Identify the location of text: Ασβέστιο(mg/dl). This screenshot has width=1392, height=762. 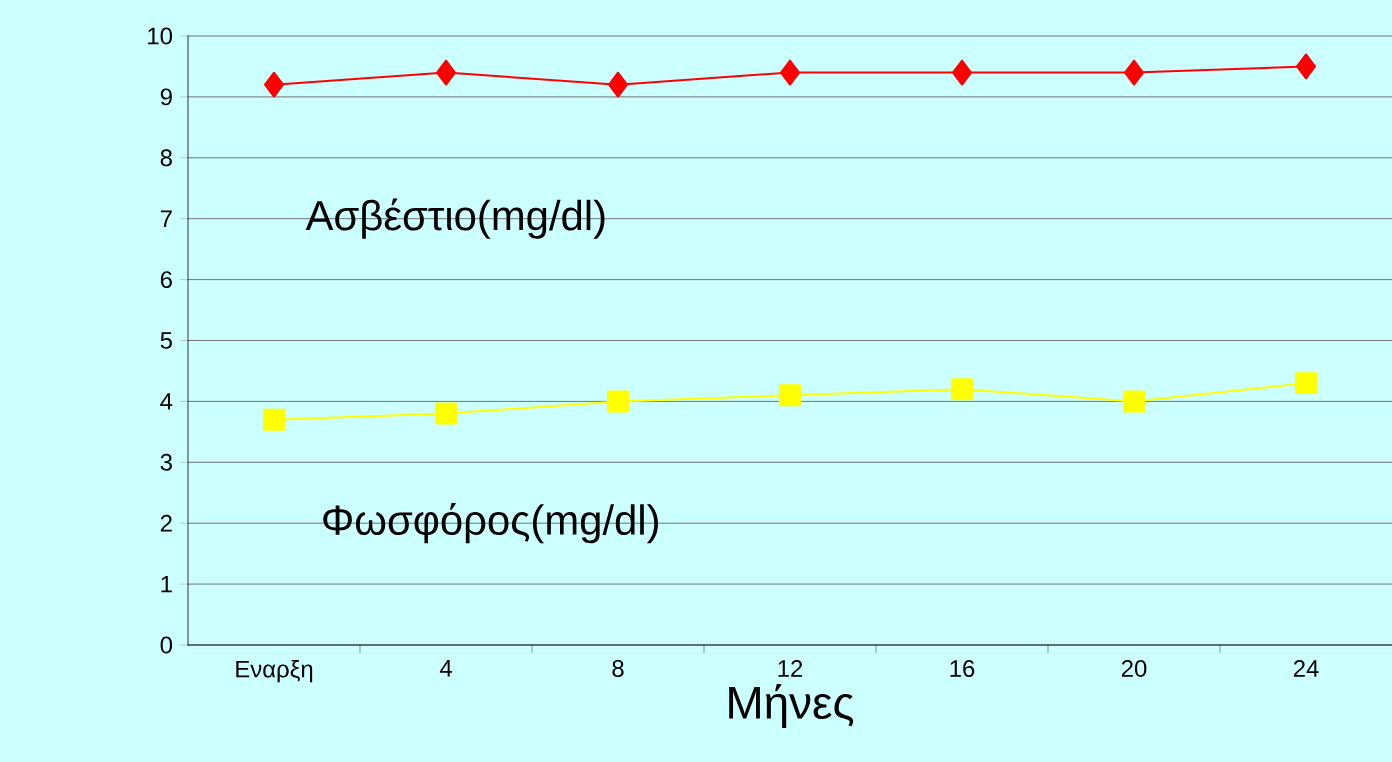
(455, 218).